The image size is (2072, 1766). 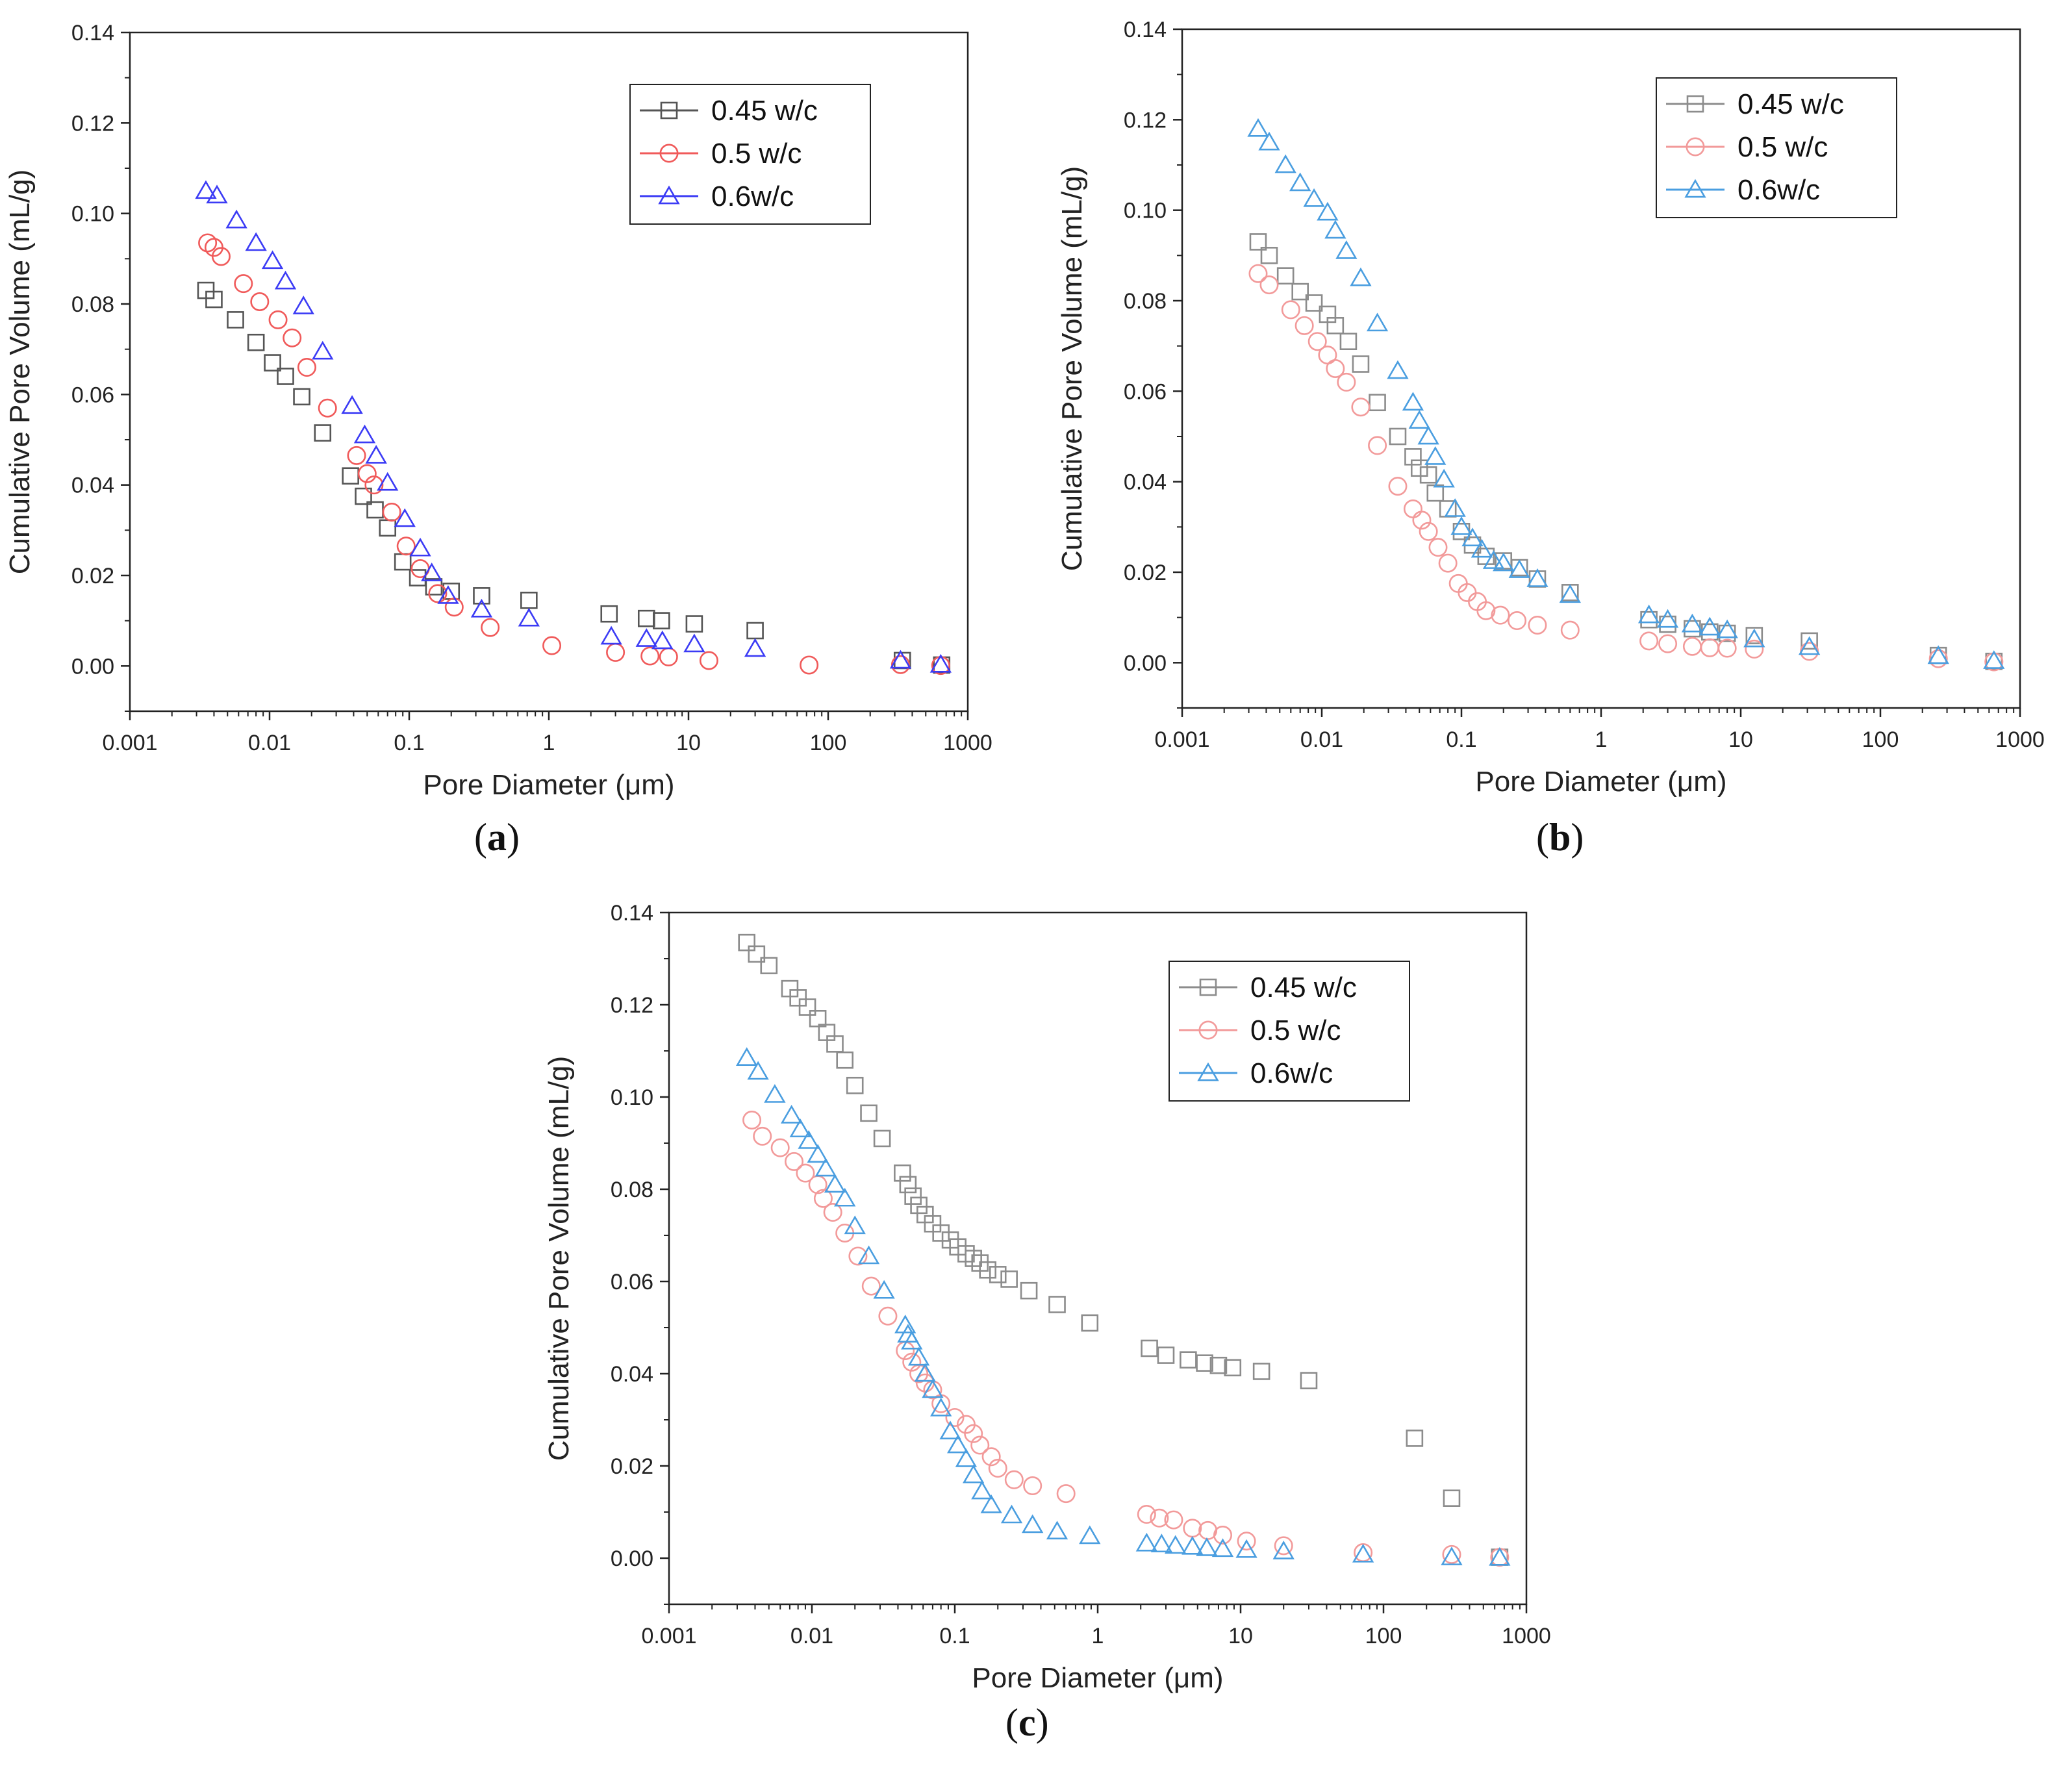 What do you see at coordinates (93, 304) in the screenshot?
I see `chart-a-ytick-label: 0.08` at bounding box center [93, 304].